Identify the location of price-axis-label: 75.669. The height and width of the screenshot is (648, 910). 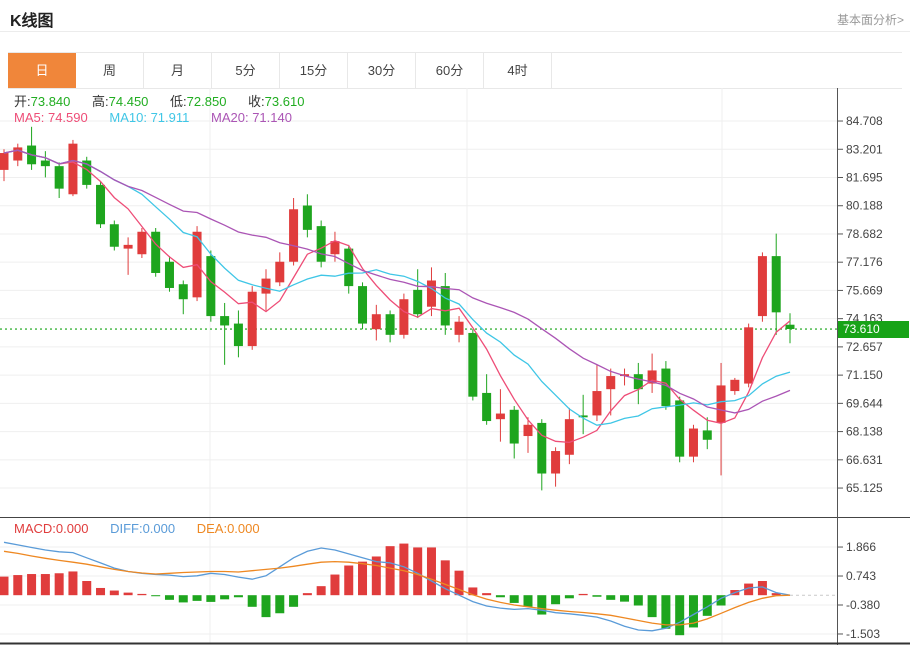
(864, 290).